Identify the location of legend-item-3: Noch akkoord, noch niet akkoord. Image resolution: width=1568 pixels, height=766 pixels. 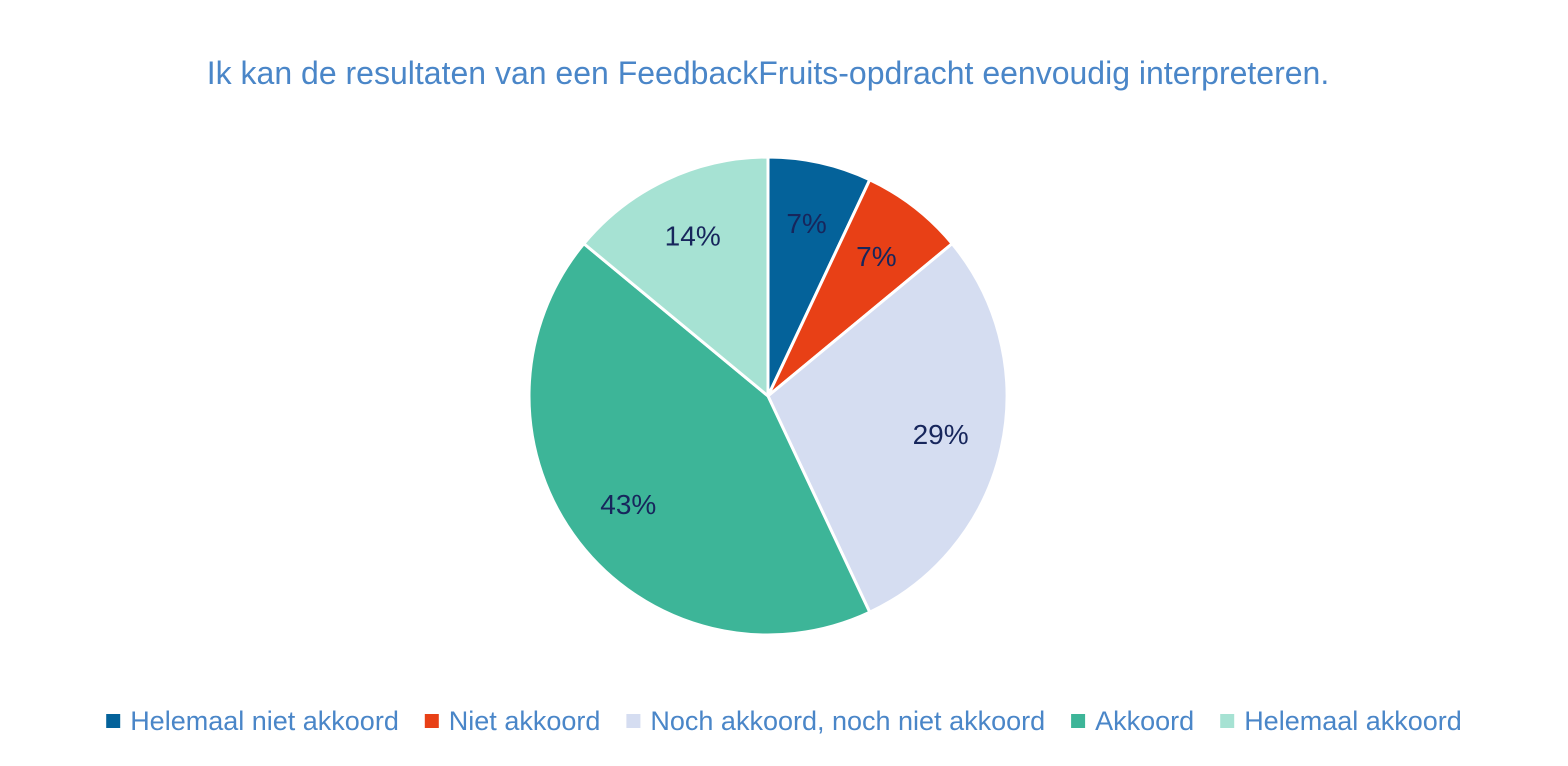
(835, 721).